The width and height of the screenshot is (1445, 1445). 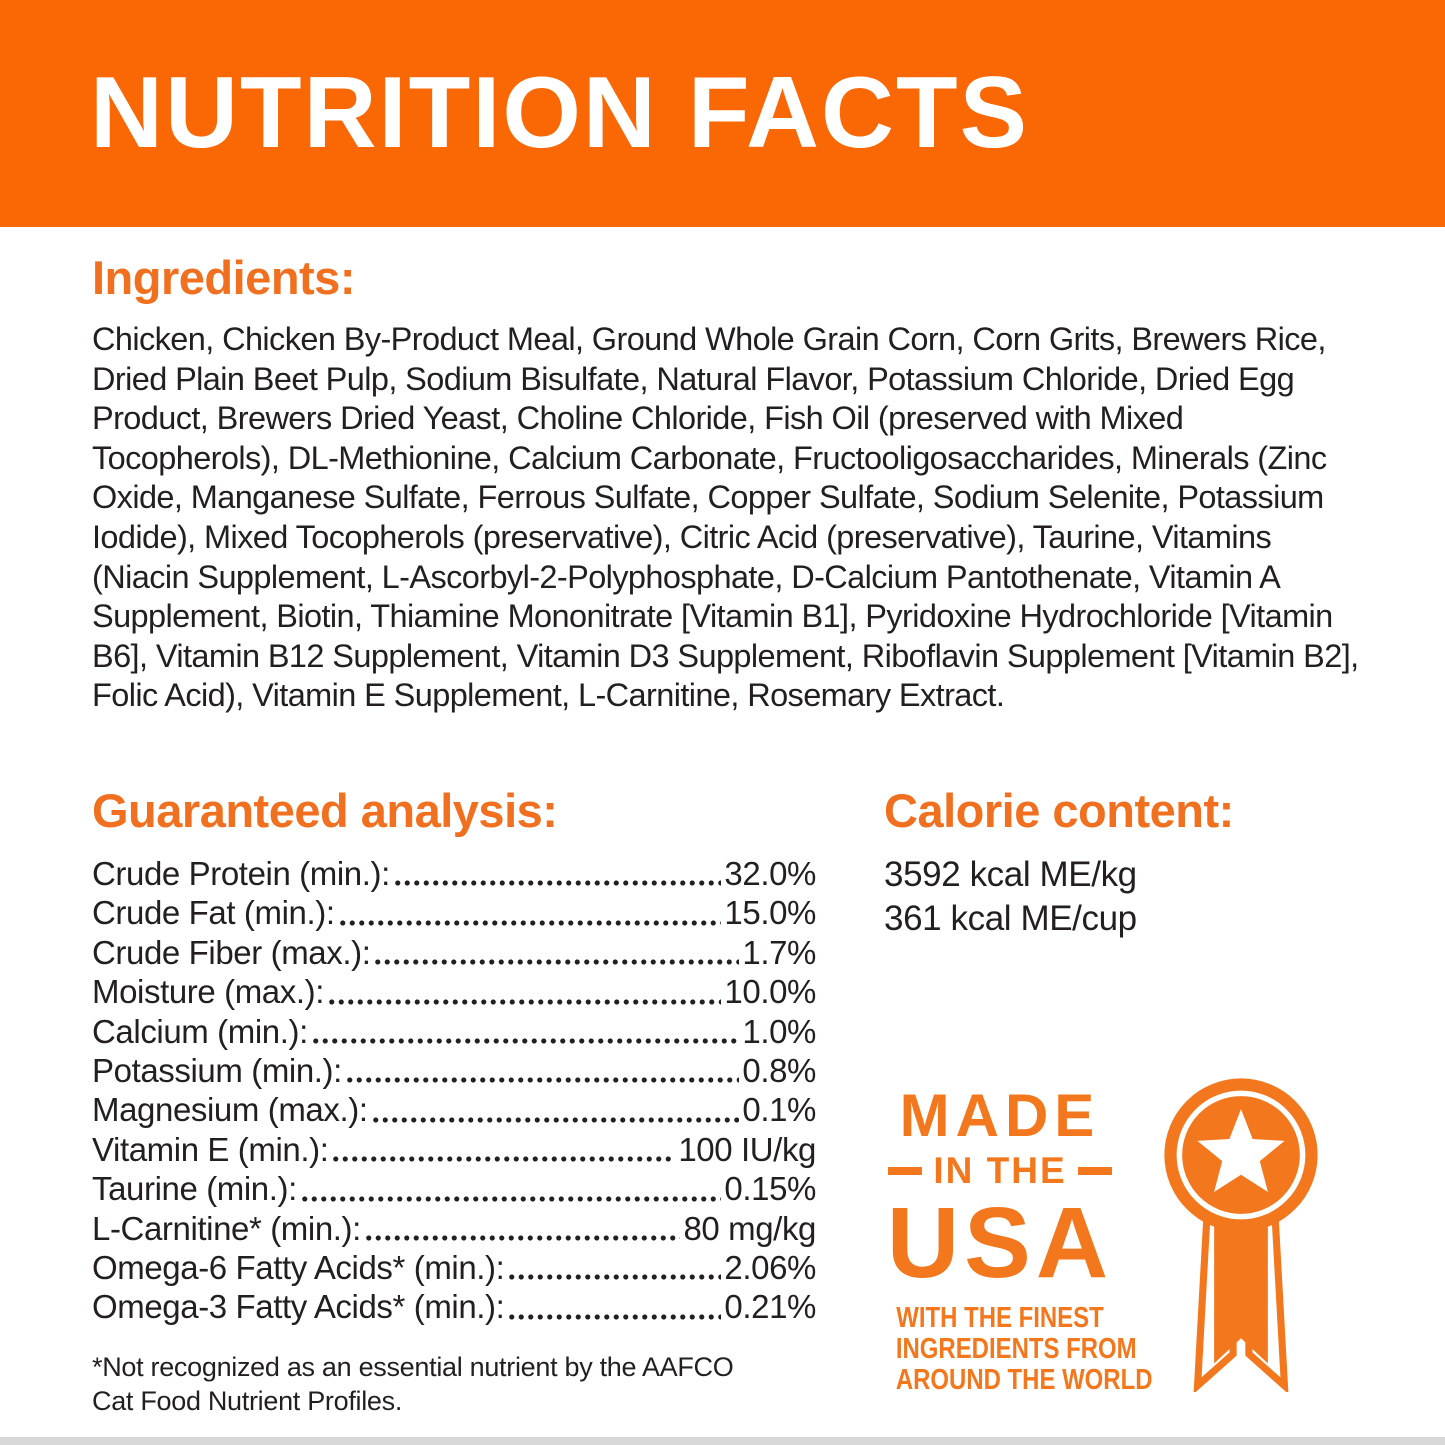 What do you see at coordinates (1010, 874) in the screenshot?
I see `calorie-kcal-per-kg: 3592 kcal ME/kg` at bounding box center [1010, 874].